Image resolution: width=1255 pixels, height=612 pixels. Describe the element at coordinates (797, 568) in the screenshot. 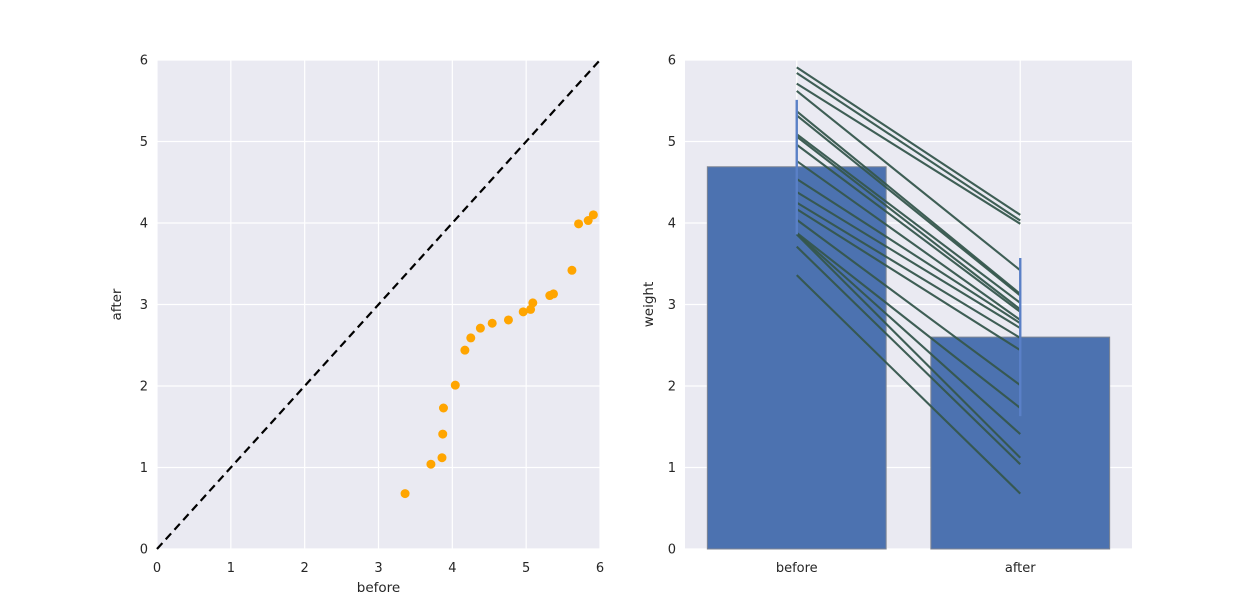

I see `category-label: before` at that location.